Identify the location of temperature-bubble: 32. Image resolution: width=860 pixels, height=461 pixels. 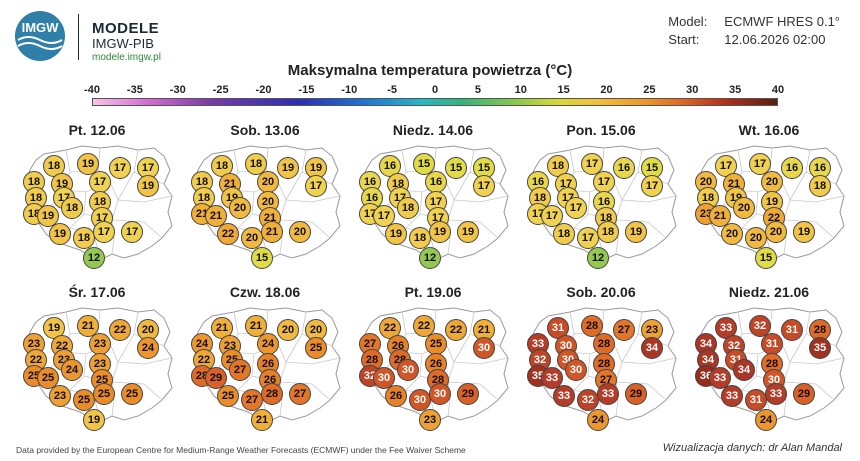
(760, 326).